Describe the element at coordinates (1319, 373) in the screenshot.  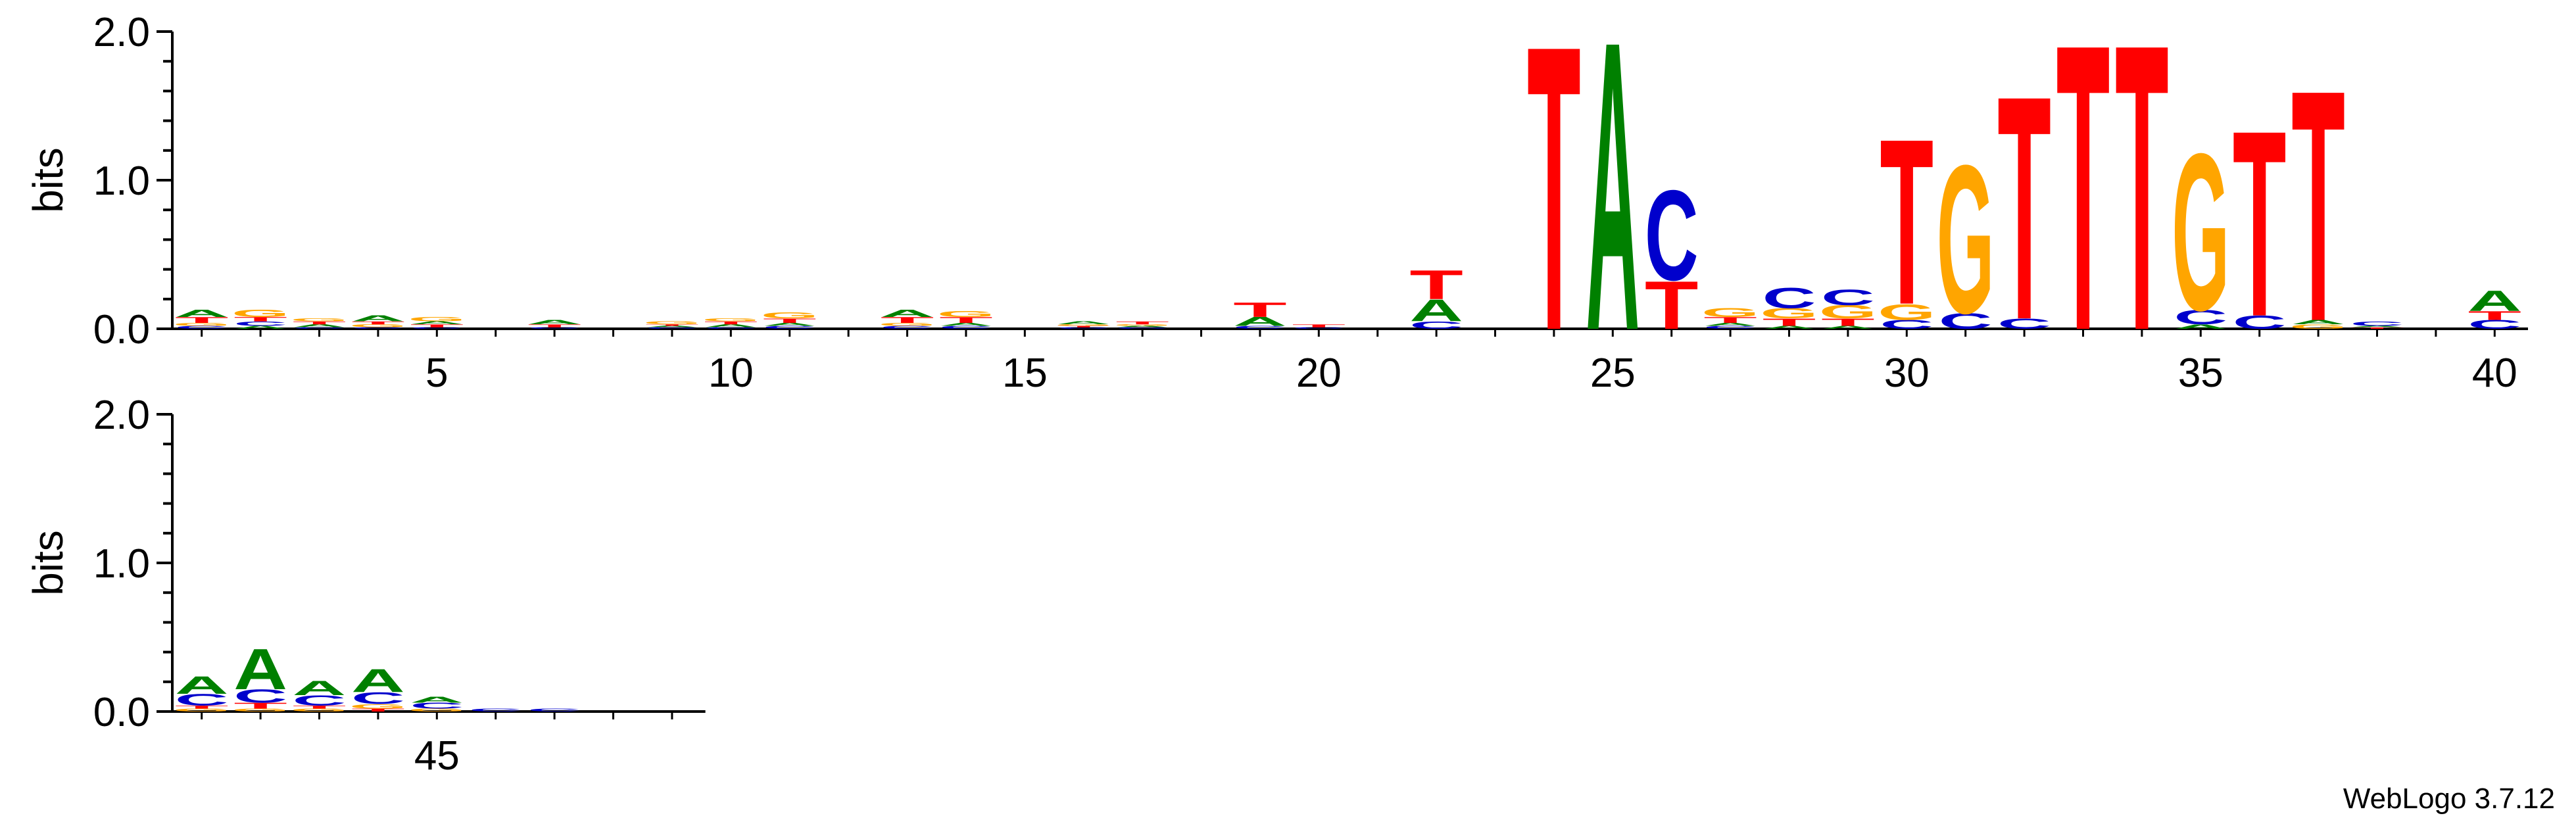
I see `x-tick-label: 20` at that location.